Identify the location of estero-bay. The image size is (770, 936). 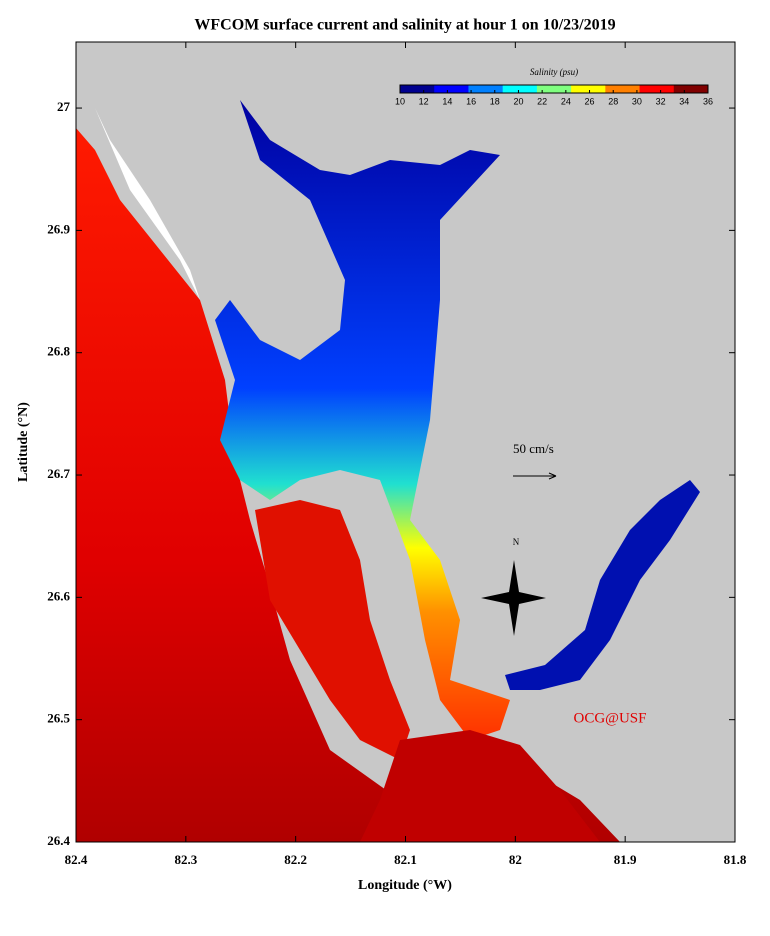
(480, 786).